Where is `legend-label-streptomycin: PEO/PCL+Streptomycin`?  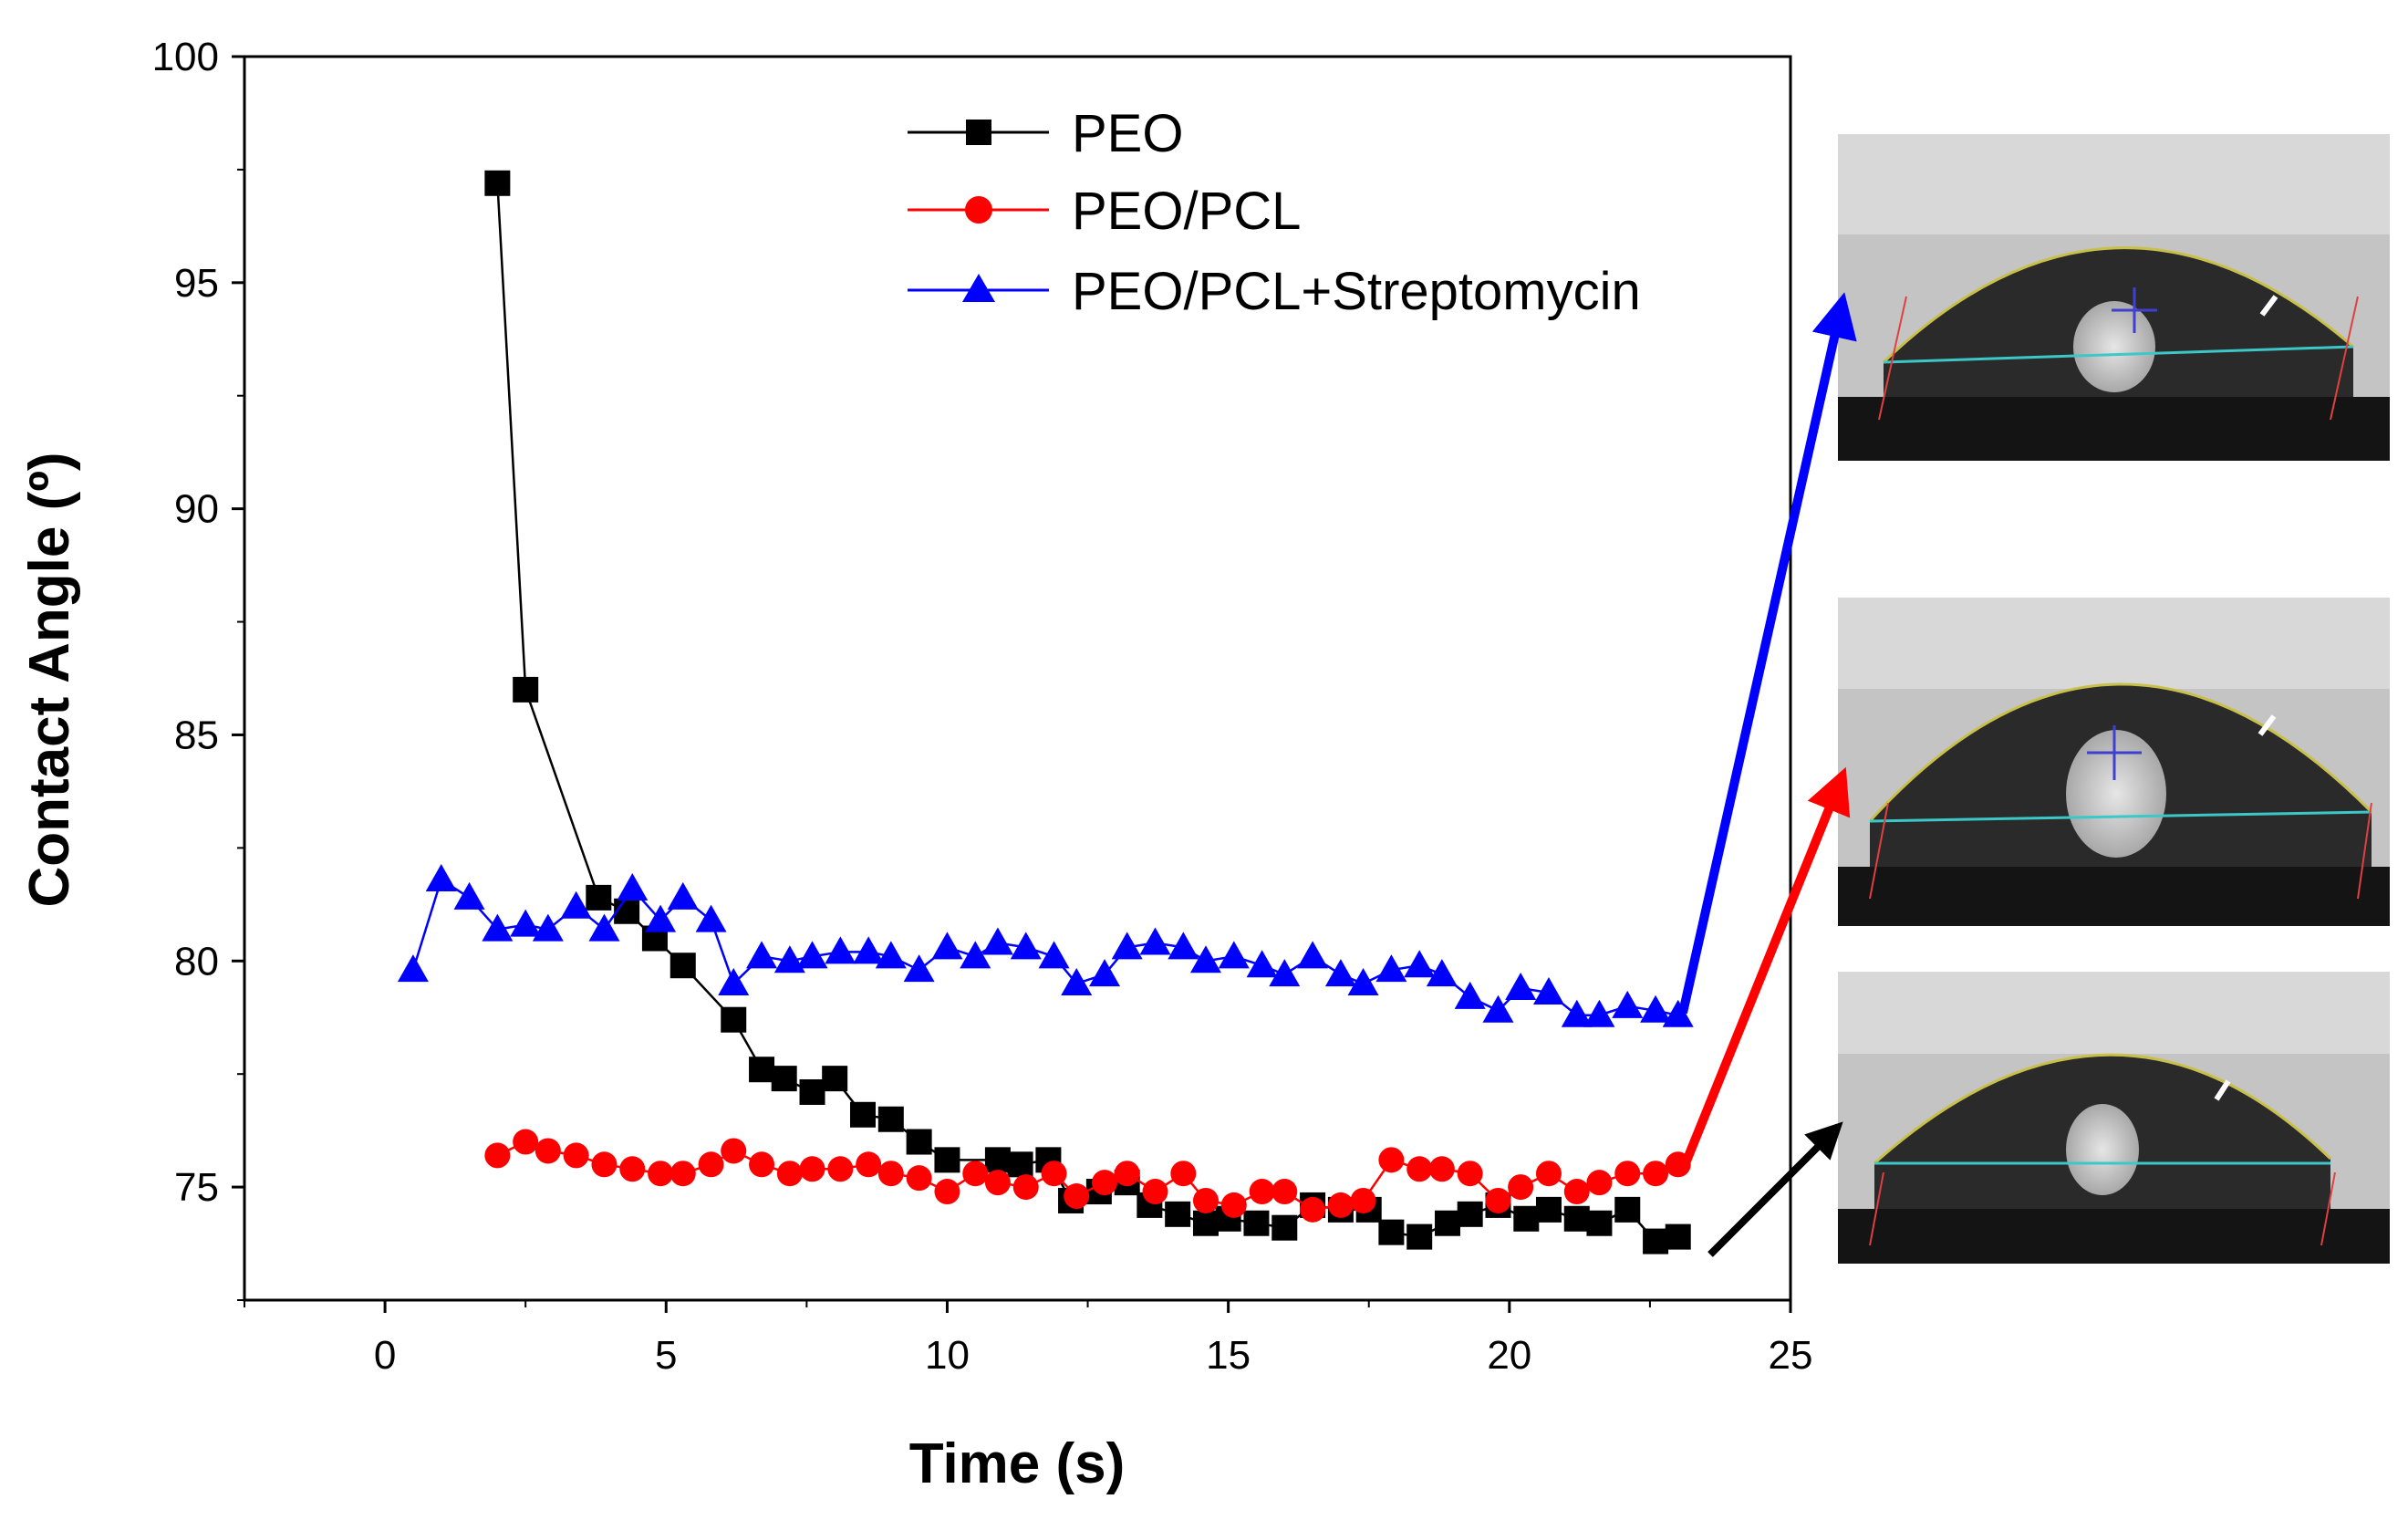 legend-label-streptomycin: PEO/PCL+Streptomycin is located at coordinates (1357, 291).